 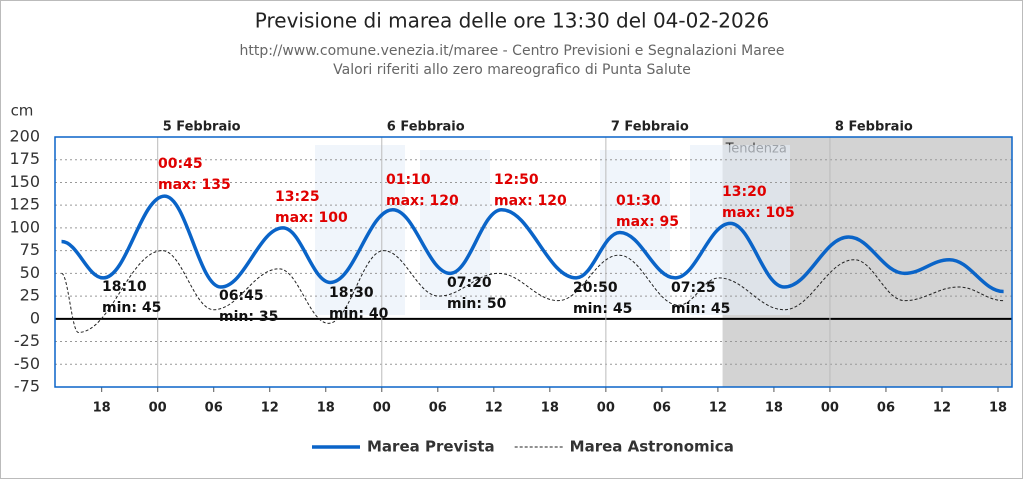 What do you see at coordinates (408, 180) in the screenshot?
I see `annotation-time: 01:10` at bounding box center [408, 180].